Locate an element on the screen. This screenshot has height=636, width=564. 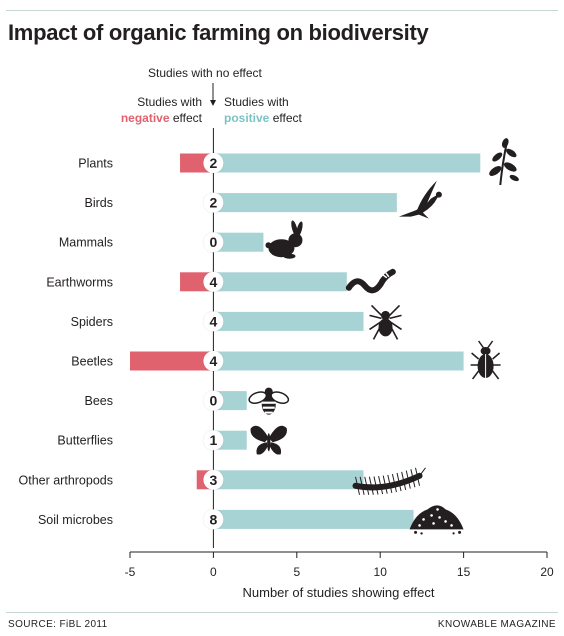
category-label: Bees is located at coordinates (99, 401).